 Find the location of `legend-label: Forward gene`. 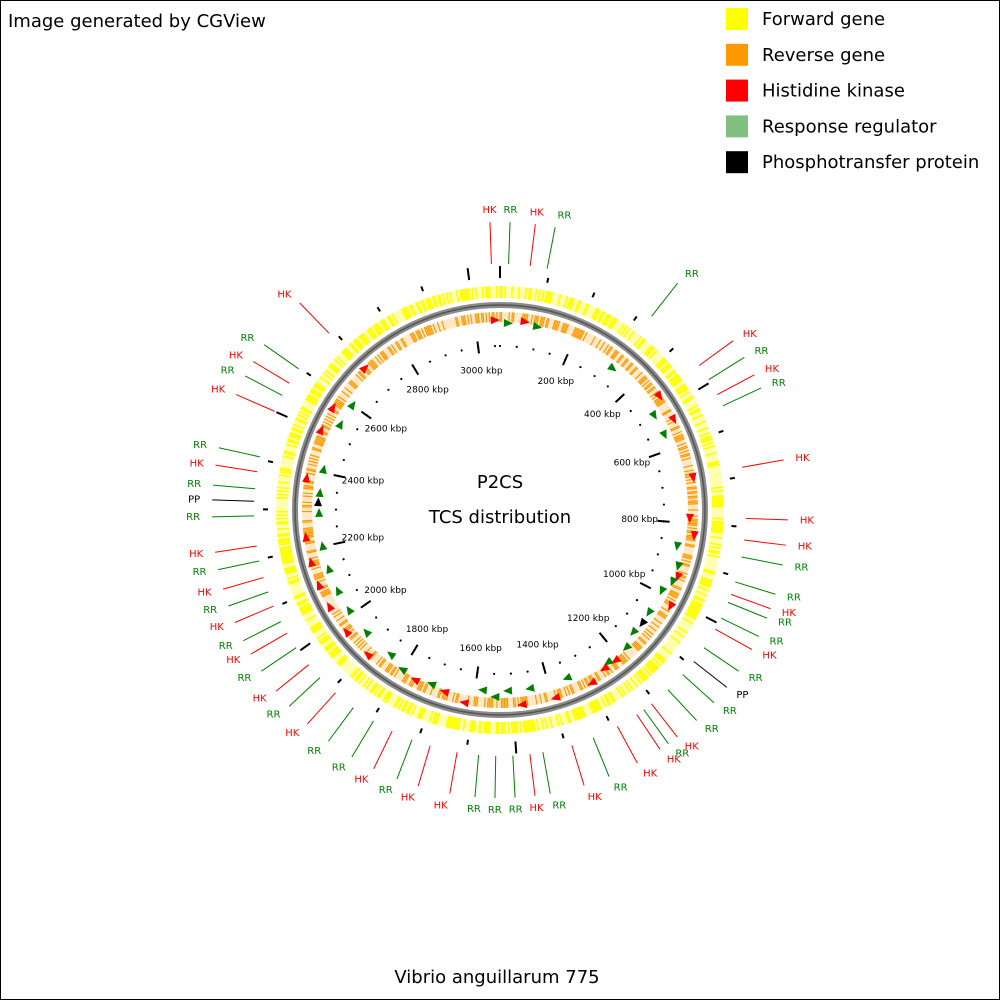

legend-label: Forward gene is located at coordinates (823, 19).